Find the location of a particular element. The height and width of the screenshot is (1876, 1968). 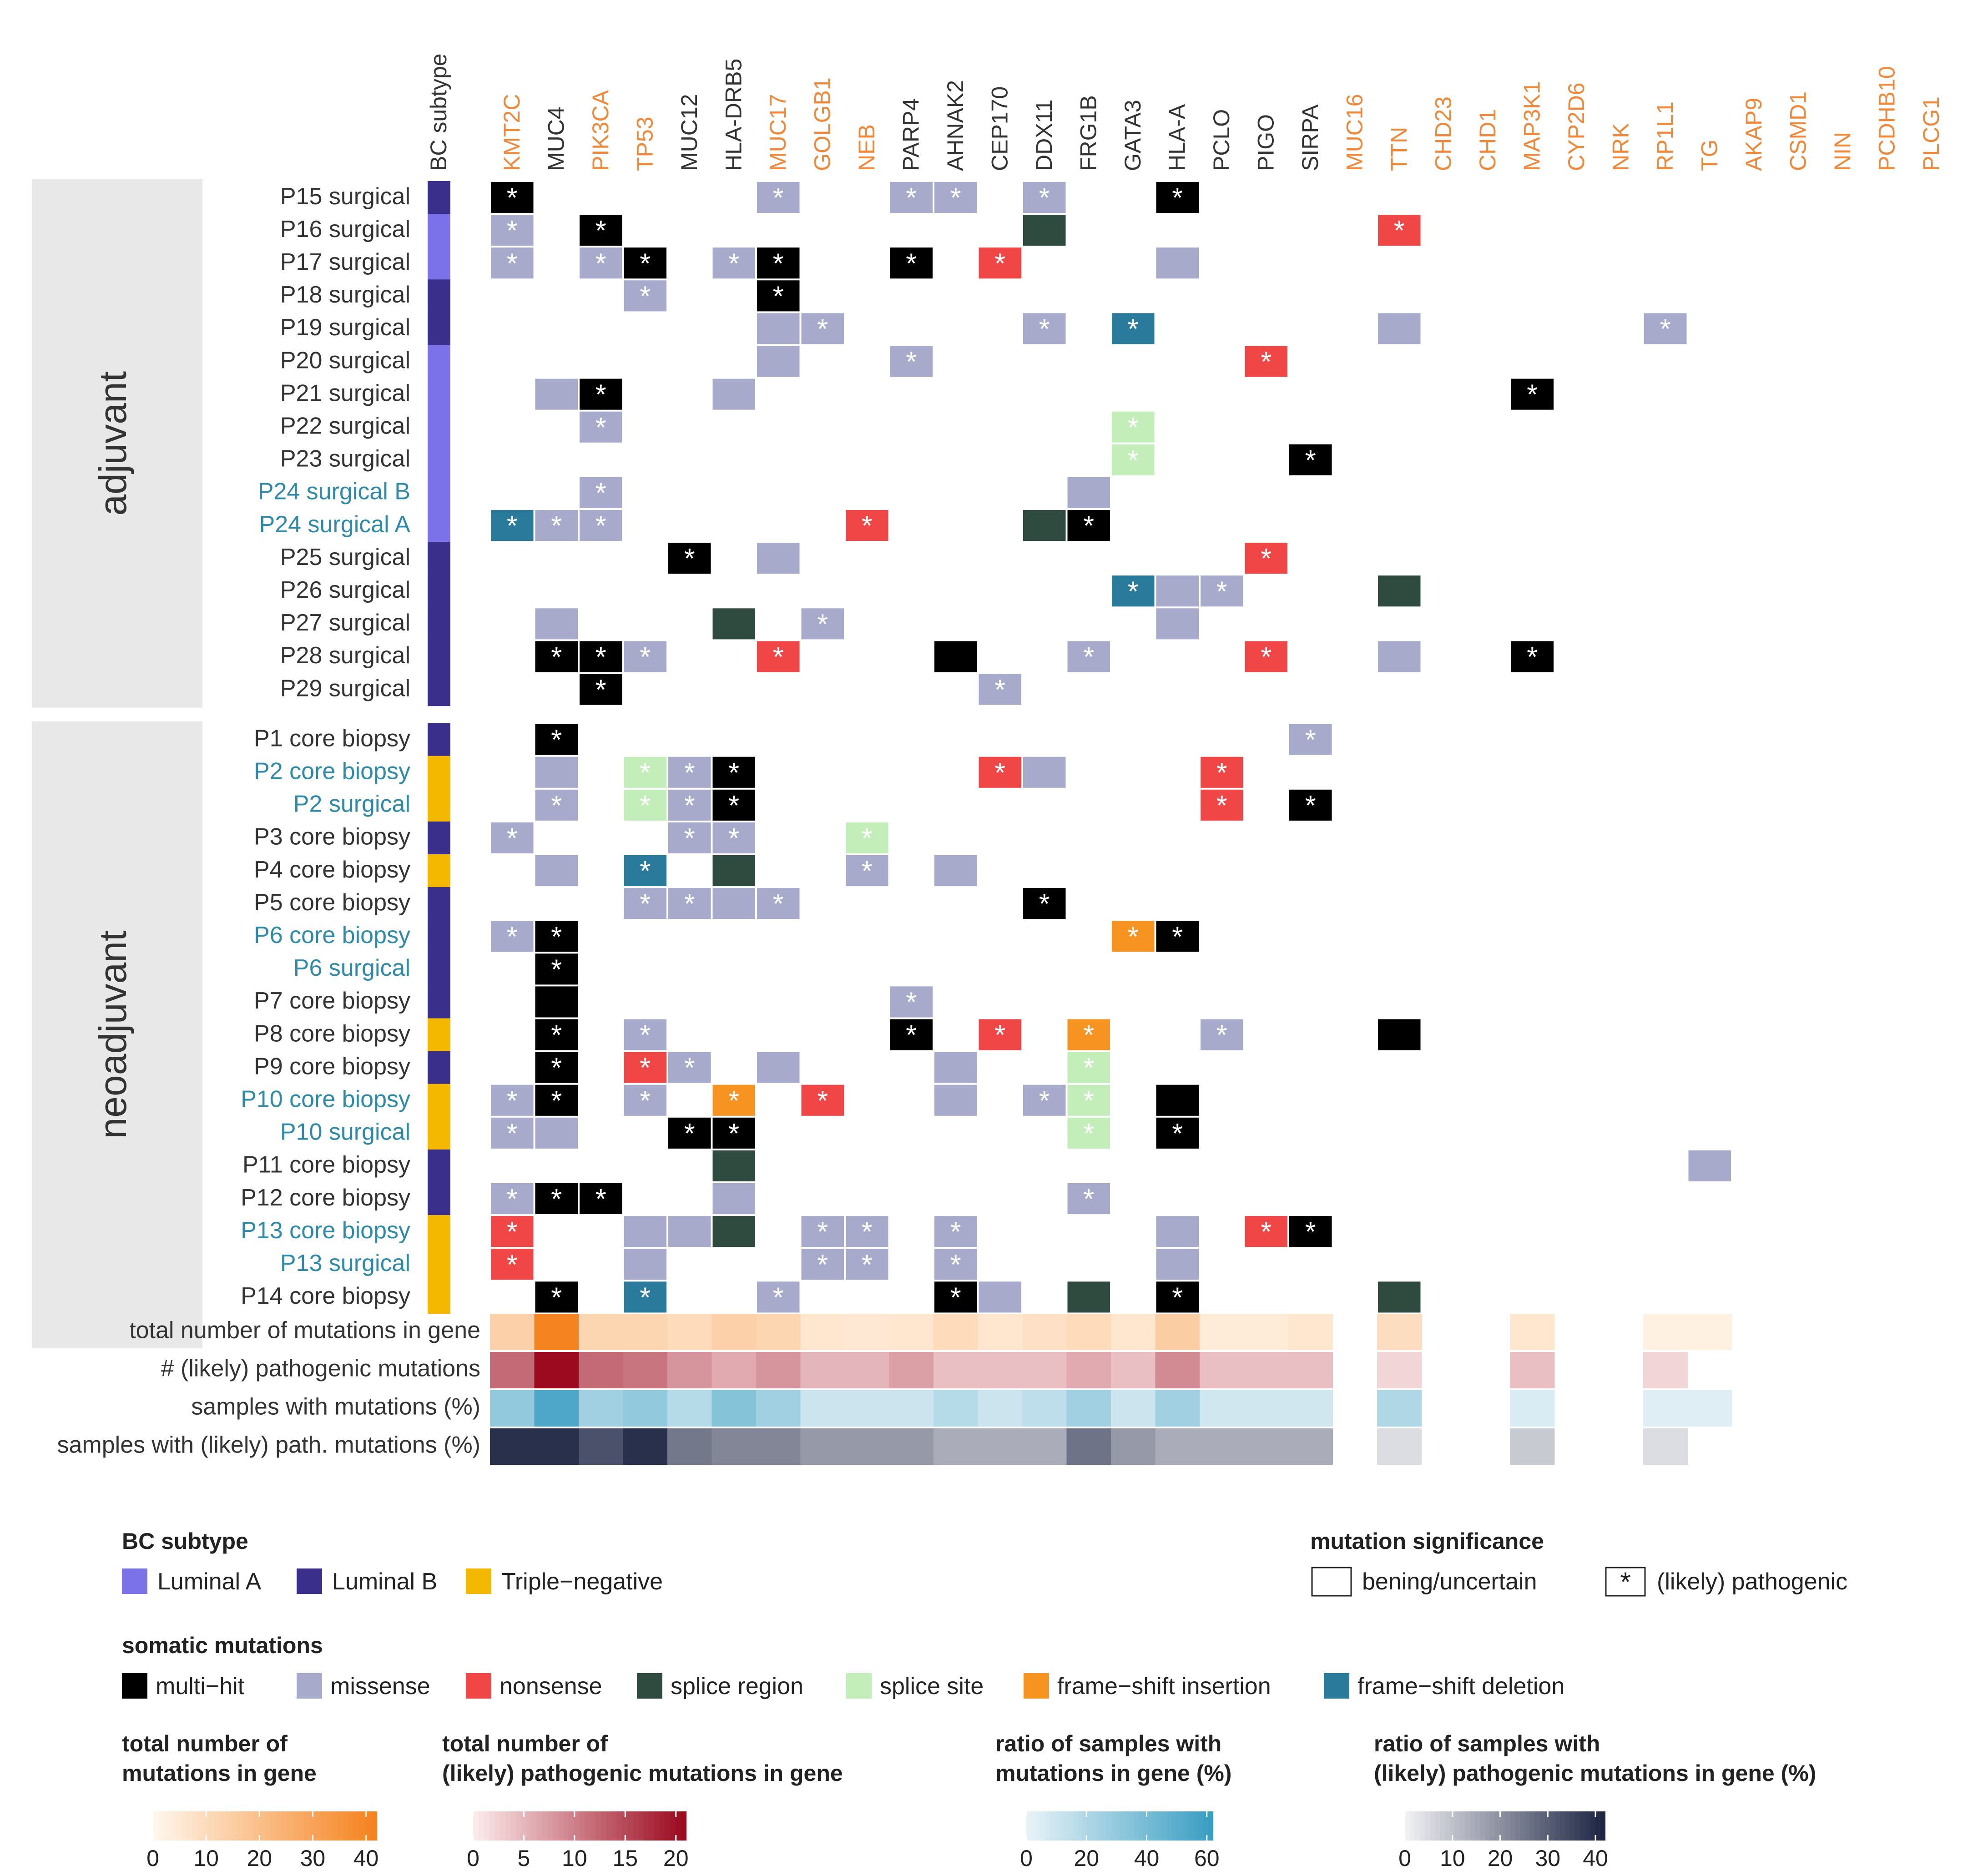

gene-label-FRG1B: FRG1B is located at coordinates (1088, 133).